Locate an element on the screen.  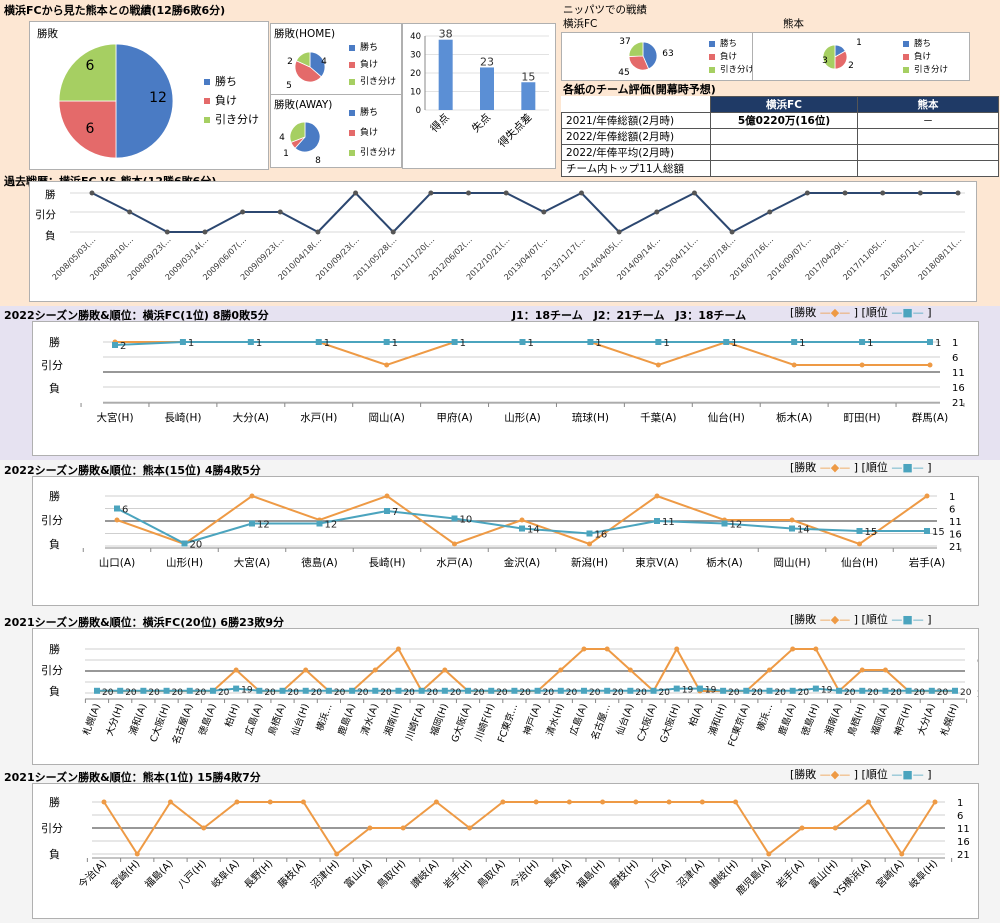
season-category-label: 長野(H) is located at coordinates (259, 875).